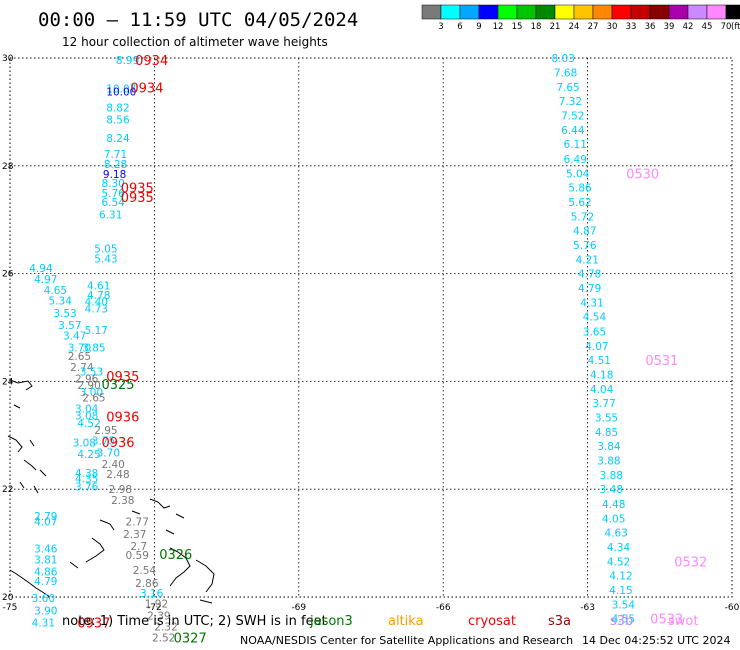  What do you see at coordinates (732, 608) in the screenshot?
I see `x-tick-label: -60` at bounding box center [732, 608].